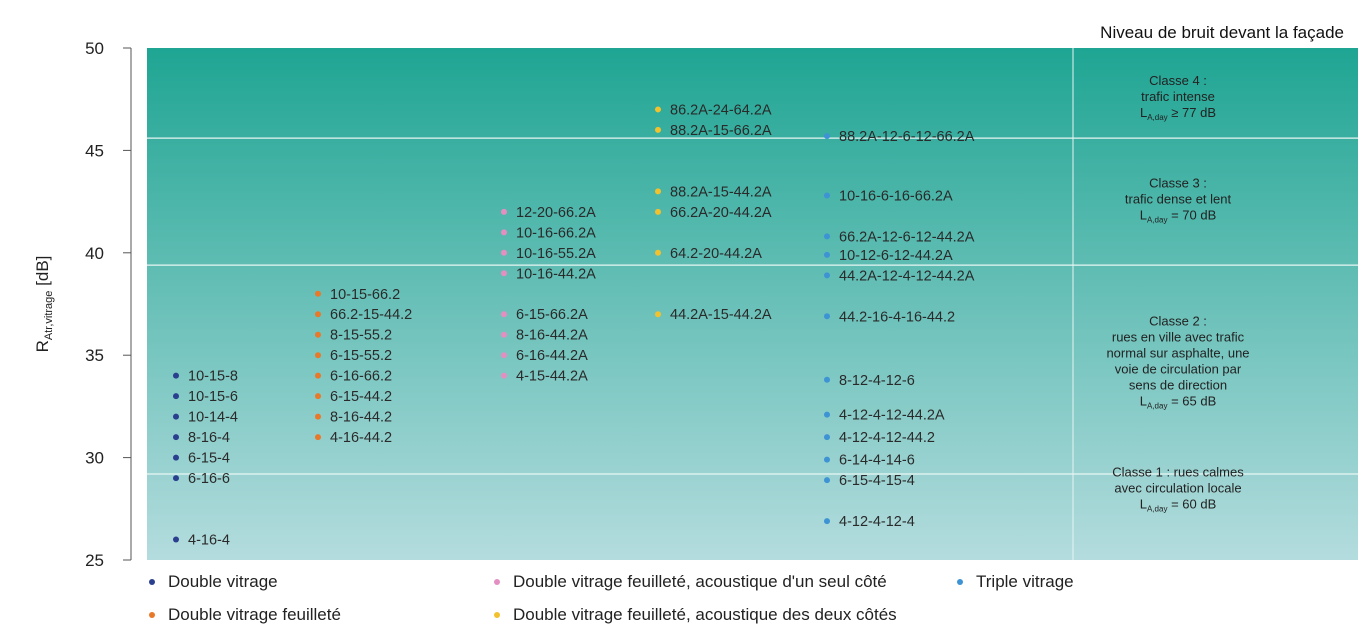 The width and height of the screenshot is (1361, 634). I want to click on chart-title: Niveau de bruit devant la façade, so click(1222, 32).